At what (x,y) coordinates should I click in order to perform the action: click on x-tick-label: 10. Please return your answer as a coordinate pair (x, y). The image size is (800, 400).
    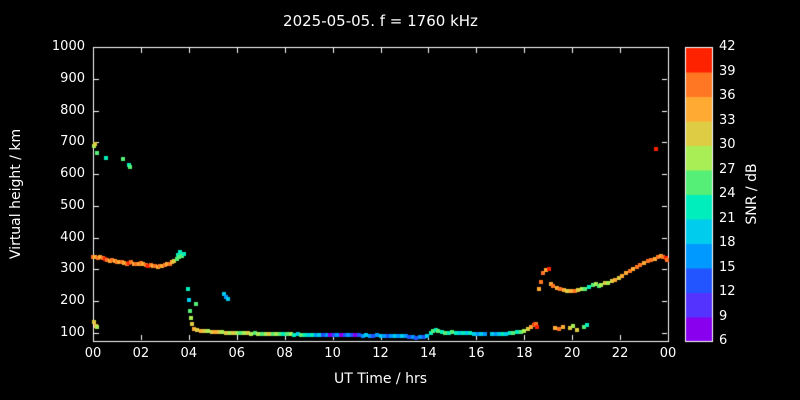
    Looking at the image, I should click on (332, 353).